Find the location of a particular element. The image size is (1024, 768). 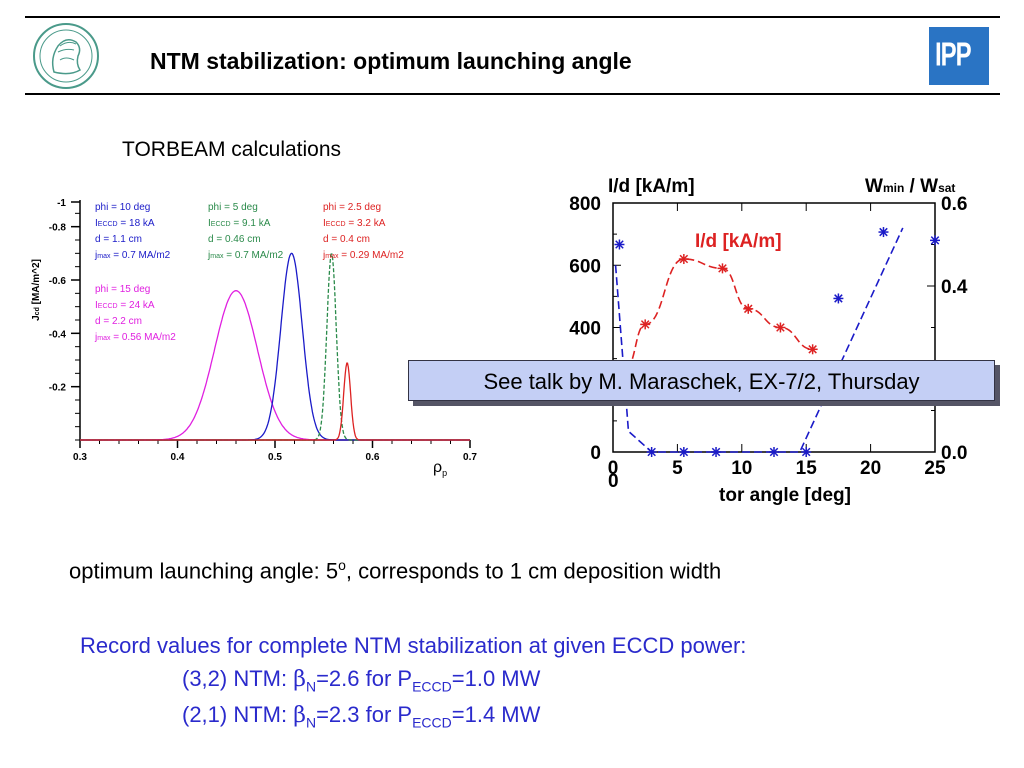

legend-line: IECCD = 3.2 kA is located at coordinates (354, 223).